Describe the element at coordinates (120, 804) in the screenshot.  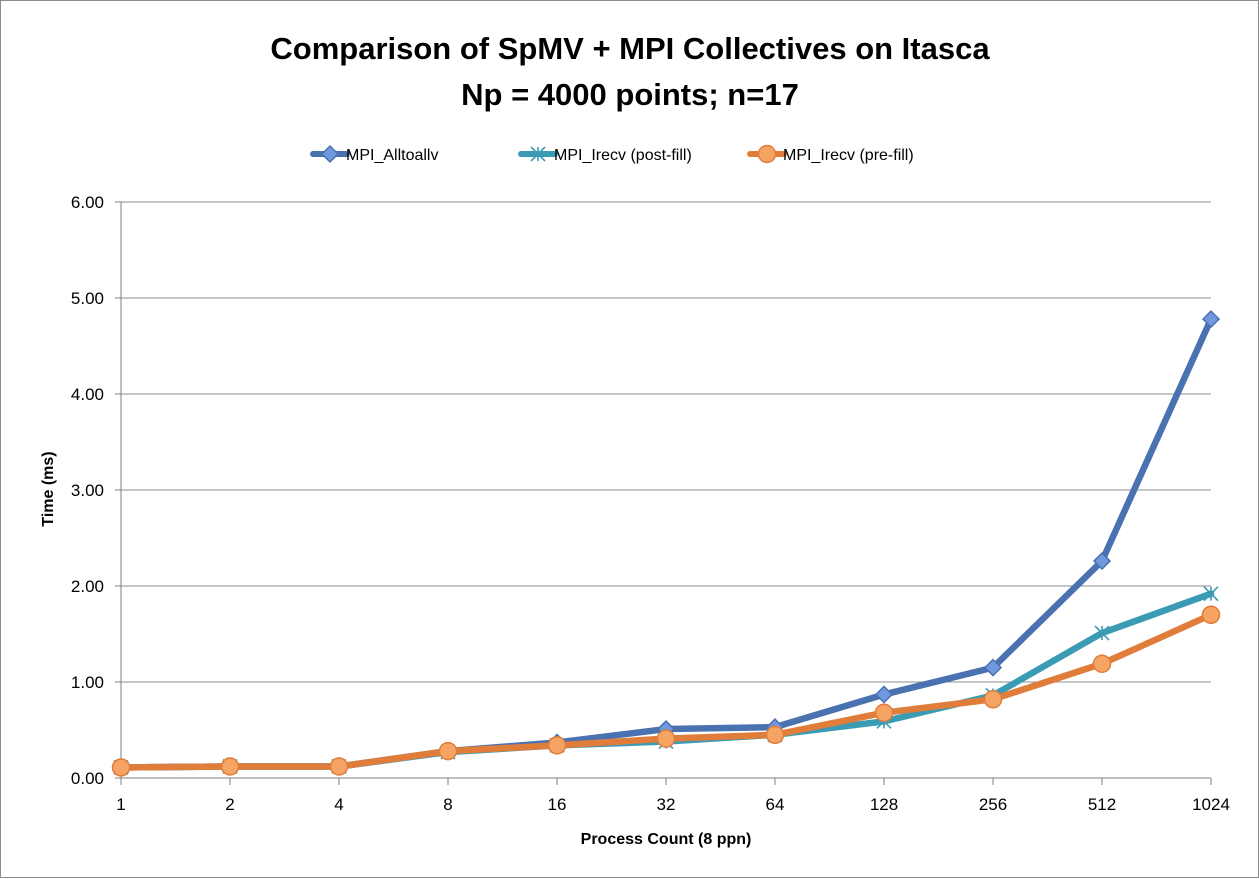
I see `x-tick-label: 1` at that location.